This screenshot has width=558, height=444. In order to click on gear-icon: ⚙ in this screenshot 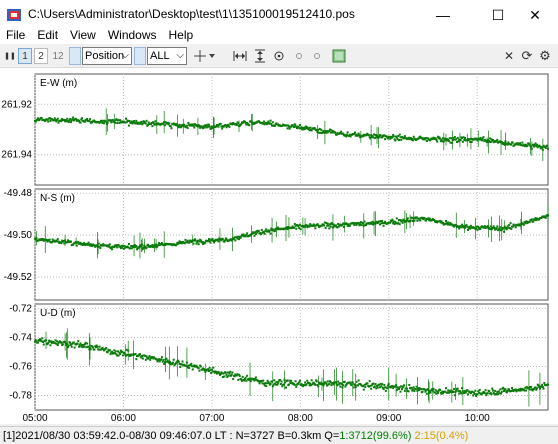, I will do `click(545, 55)`.